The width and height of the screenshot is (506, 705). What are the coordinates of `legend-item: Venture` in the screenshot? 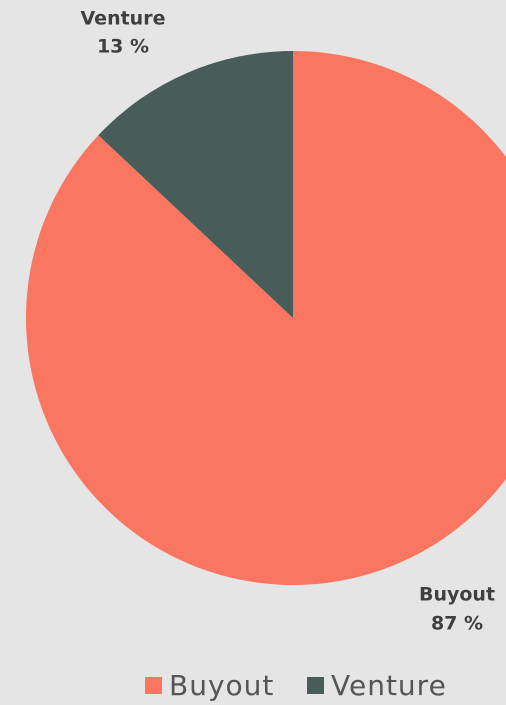 It's located at (377, 685).